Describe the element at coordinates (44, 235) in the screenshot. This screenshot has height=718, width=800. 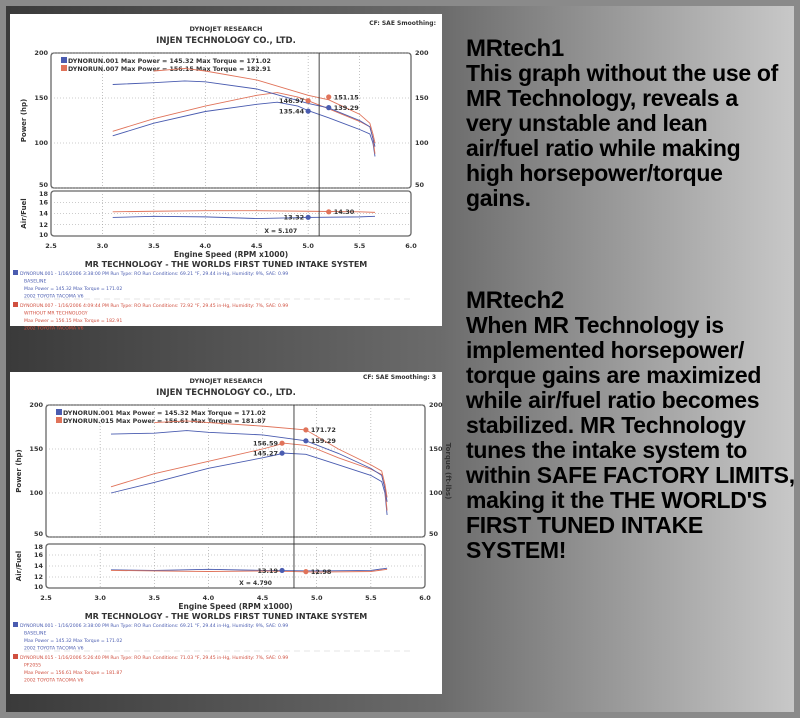
I see `af-tick-label: 10` at that location.